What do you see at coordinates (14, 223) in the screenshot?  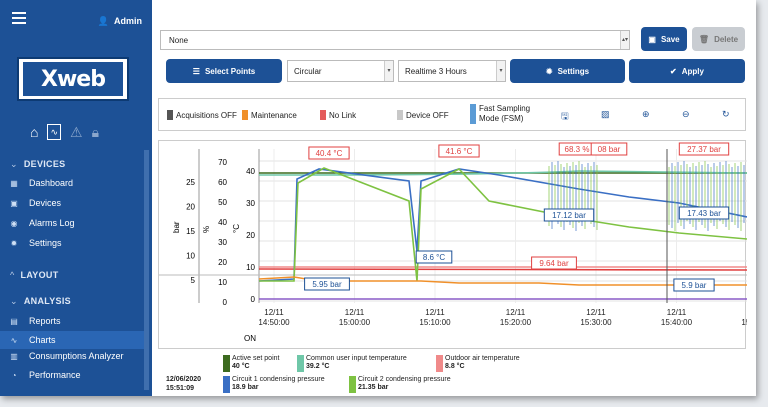 I see `bell-icon: ◉` at bounding box center [14, 223].